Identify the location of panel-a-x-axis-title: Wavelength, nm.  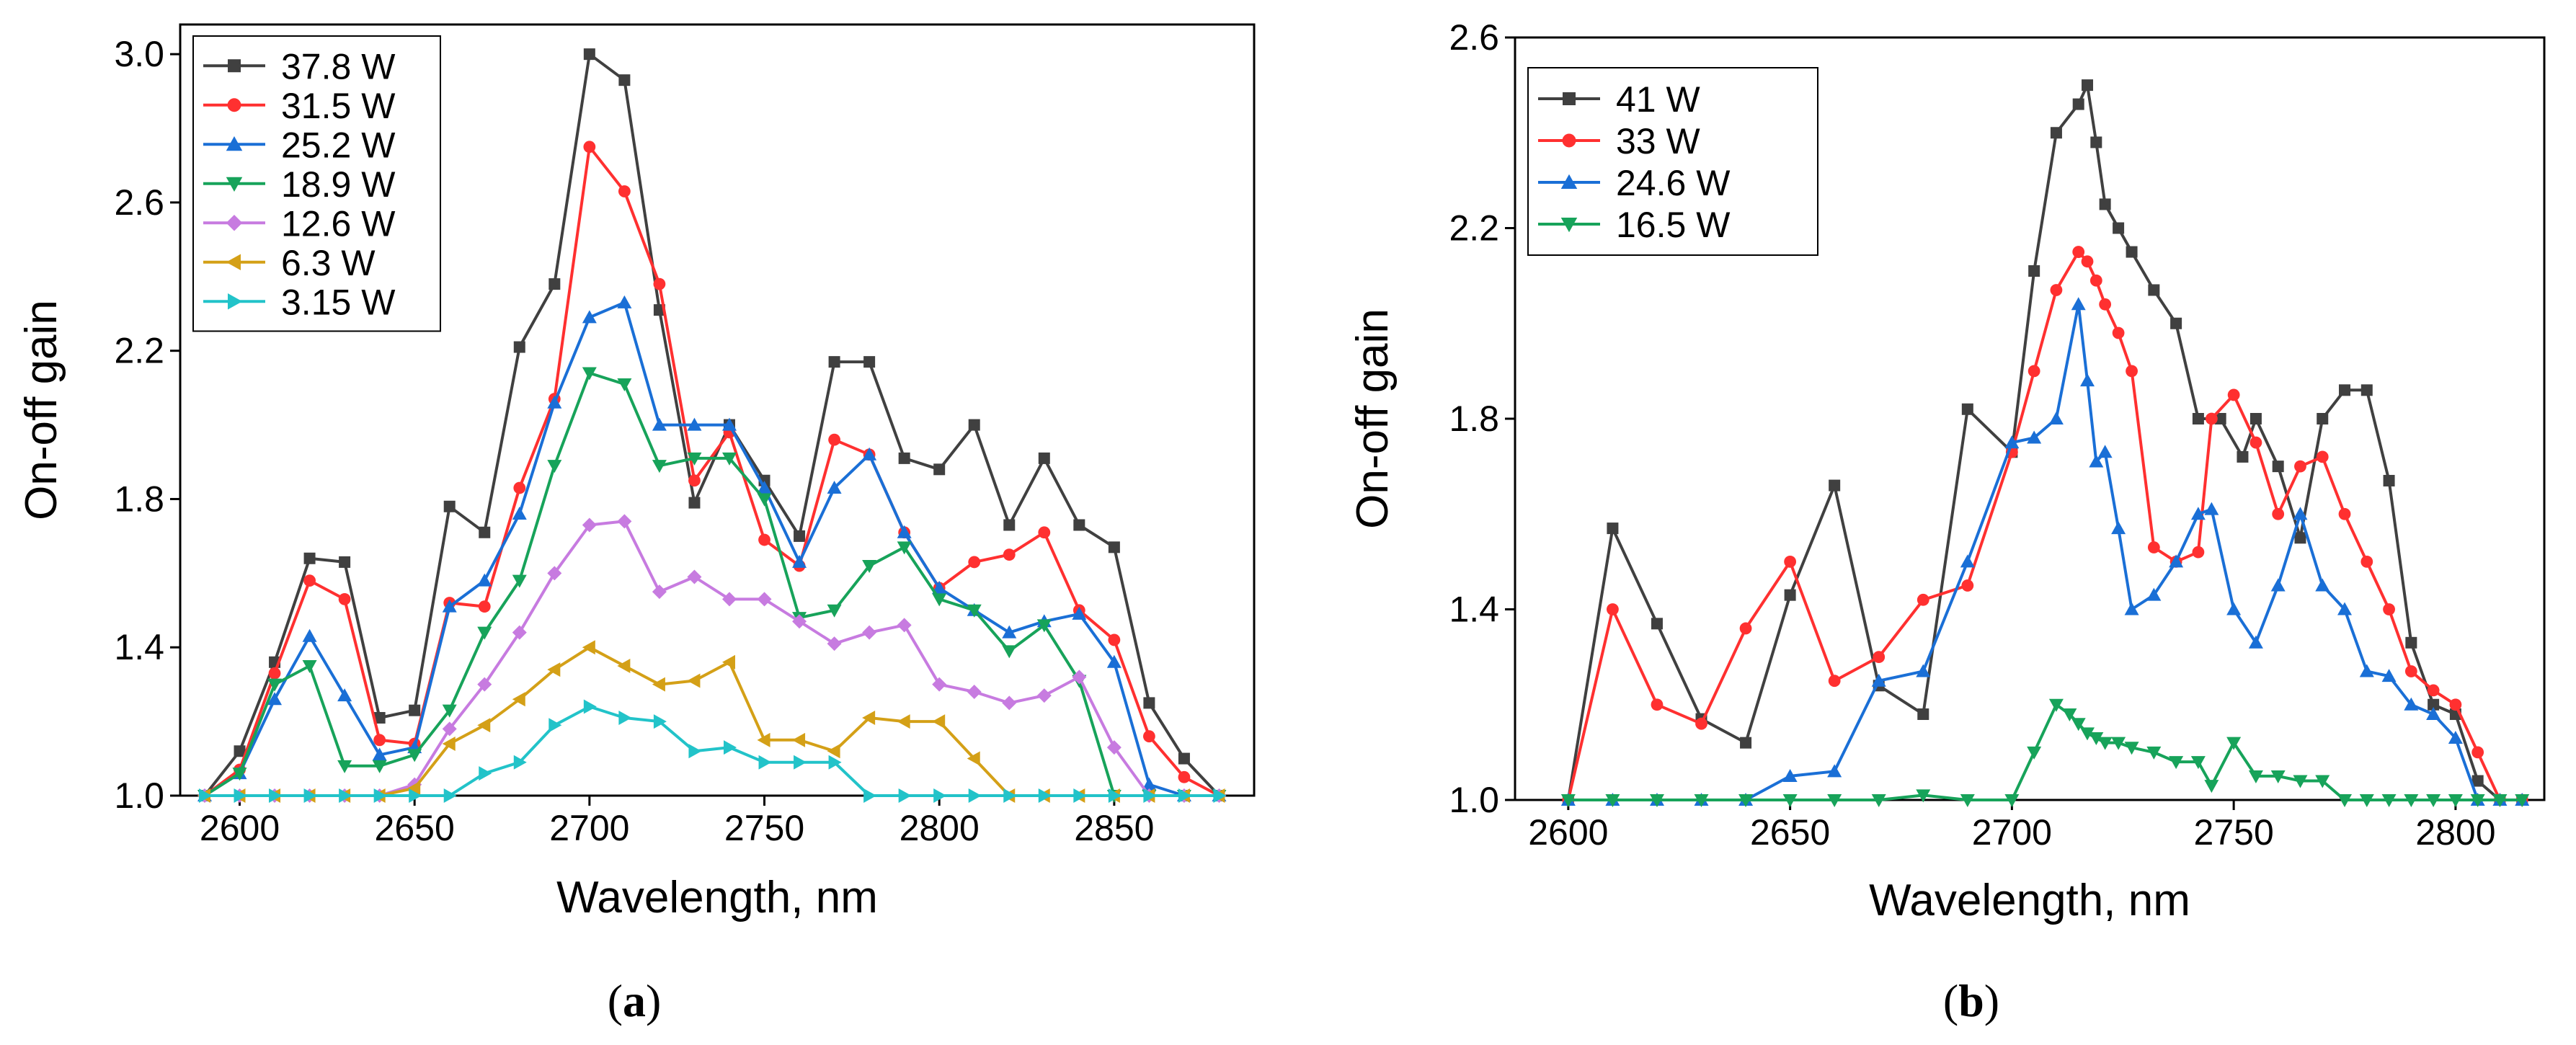
(717, 897).